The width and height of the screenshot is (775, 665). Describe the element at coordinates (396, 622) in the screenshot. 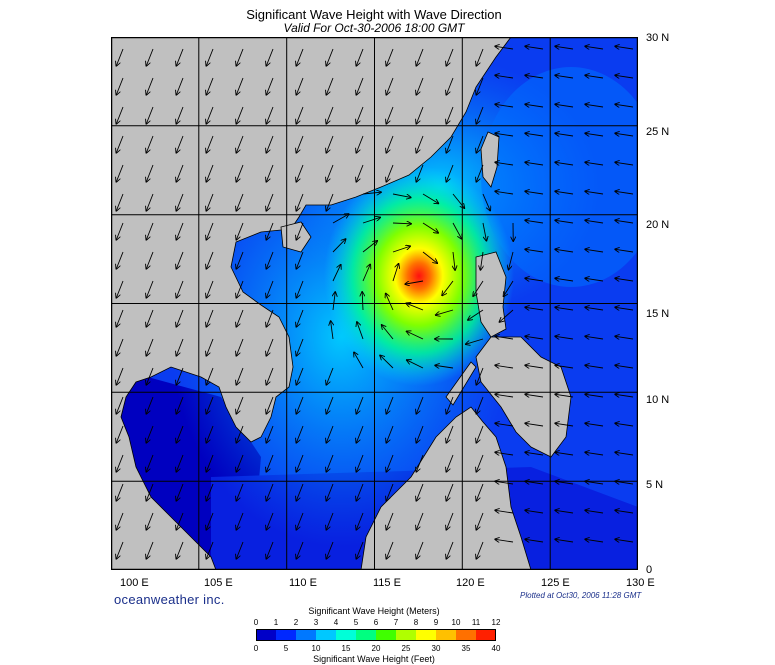

I see `meters-tick: 7` at that location.